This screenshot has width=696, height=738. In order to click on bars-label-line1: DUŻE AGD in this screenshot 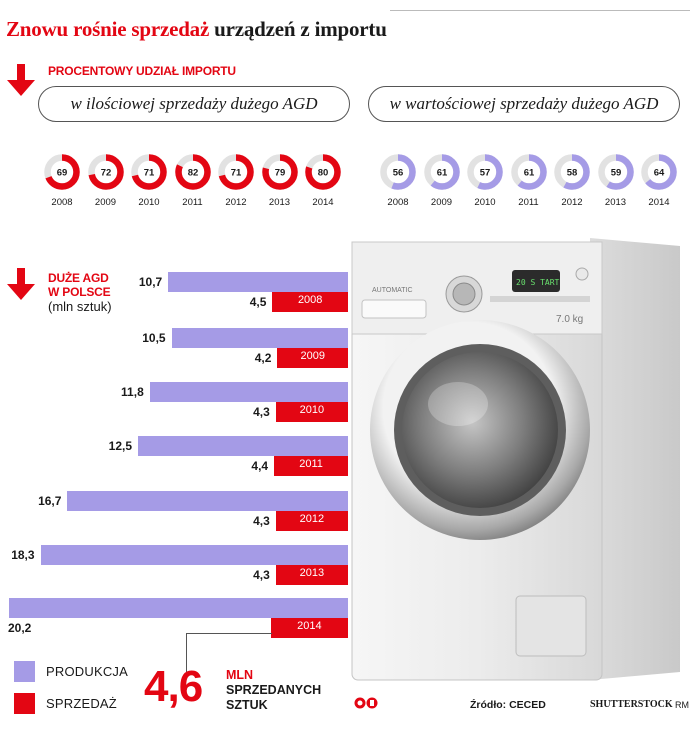, I will do `click(78, 278)`.